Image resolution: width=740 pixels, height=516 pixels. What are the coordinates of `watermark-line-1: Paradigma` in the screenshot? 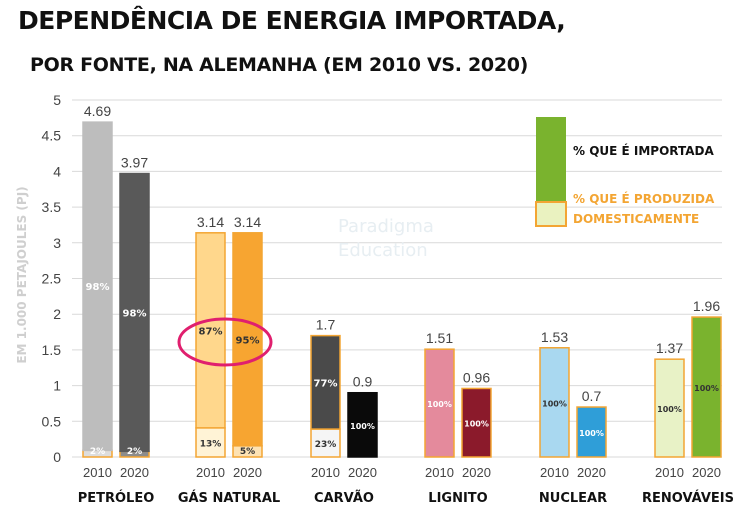 It's located at (386, 226).